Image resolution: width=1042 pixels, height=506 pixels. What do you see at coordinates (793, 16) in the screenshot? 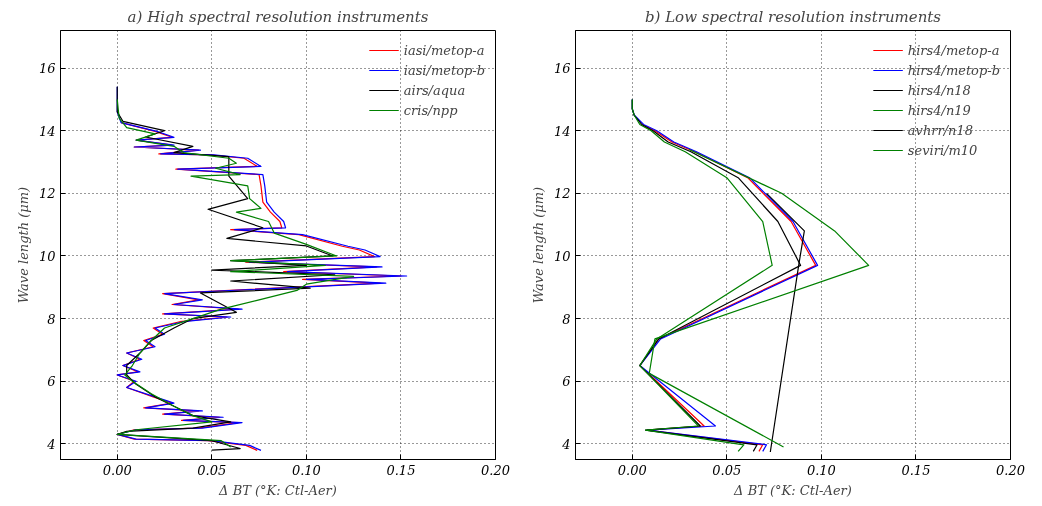
I see `chart-title: b) Low spectral resolution instruments` at bounding box center [793, 16].